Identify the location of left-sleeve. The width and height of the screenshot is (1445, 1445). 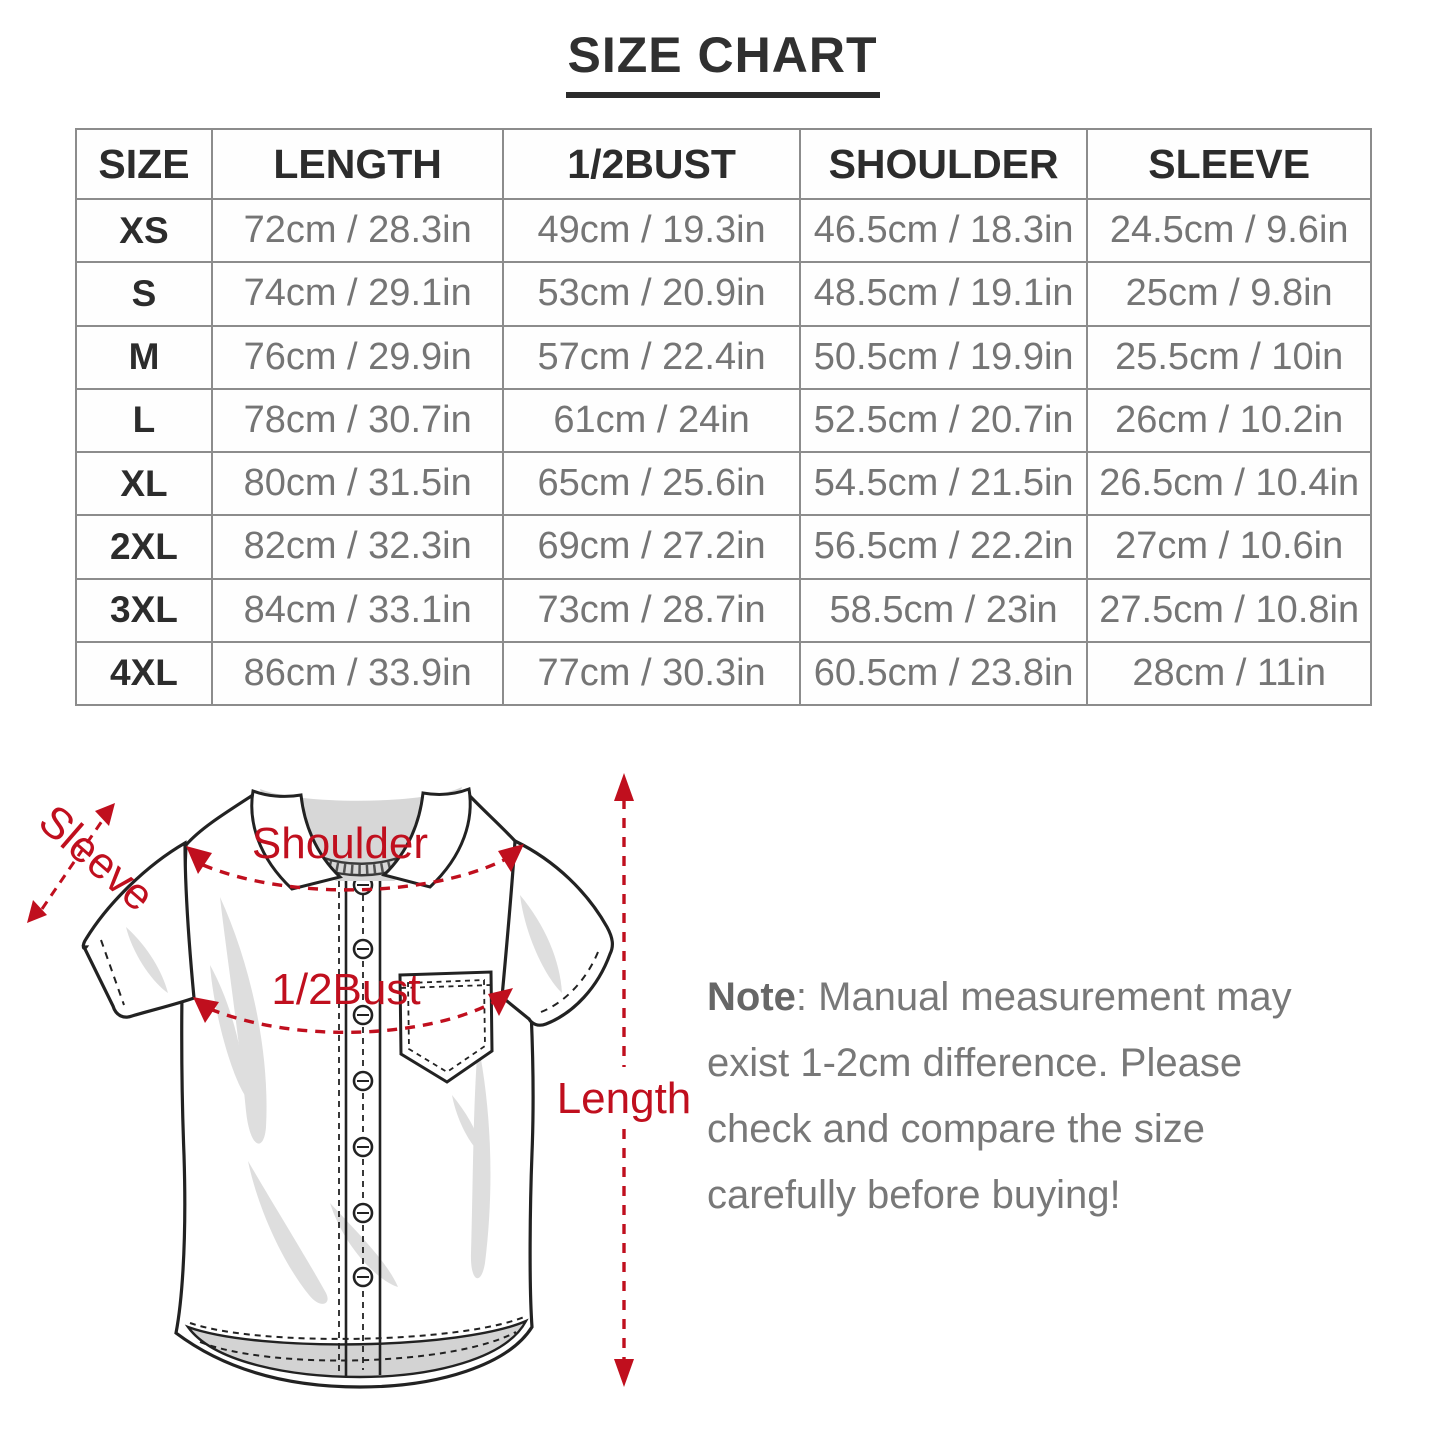
(138, 929).